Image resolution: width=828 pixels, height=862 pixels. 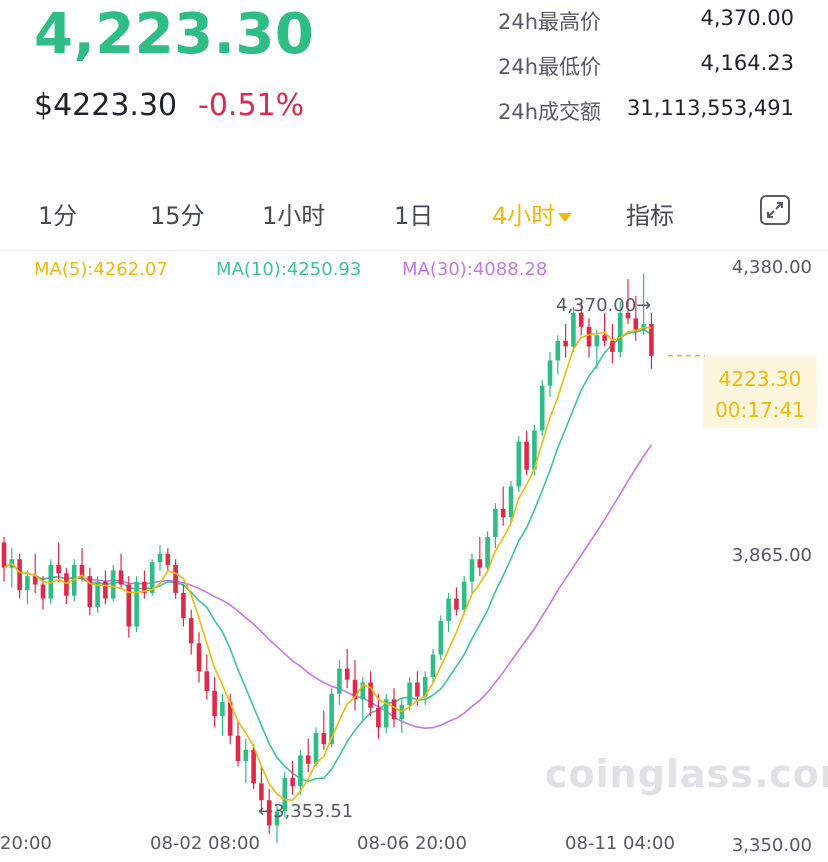 What do you see at coordinates (414, 250) in the screenshot?
I see `tabs-divider` at bounding box center [414, 250].